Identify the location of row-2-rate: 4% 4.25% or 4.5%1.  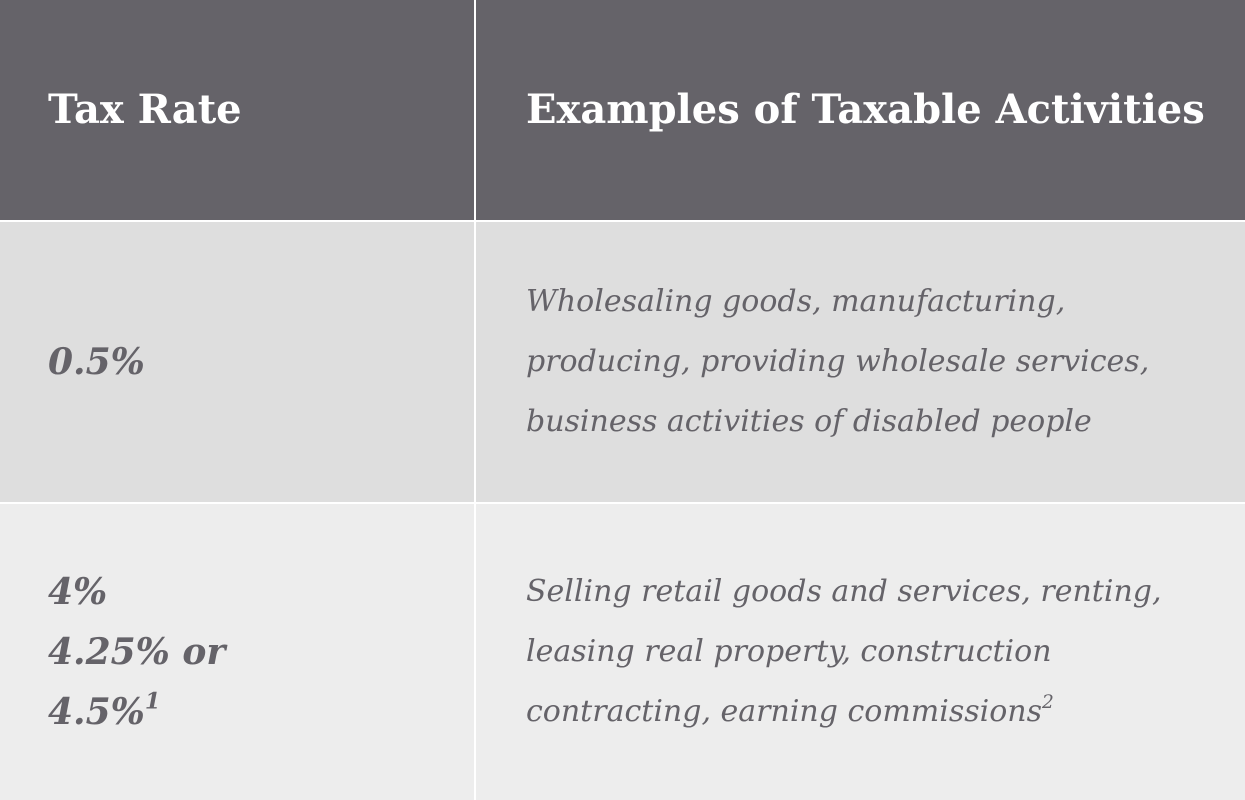
(136, 652).